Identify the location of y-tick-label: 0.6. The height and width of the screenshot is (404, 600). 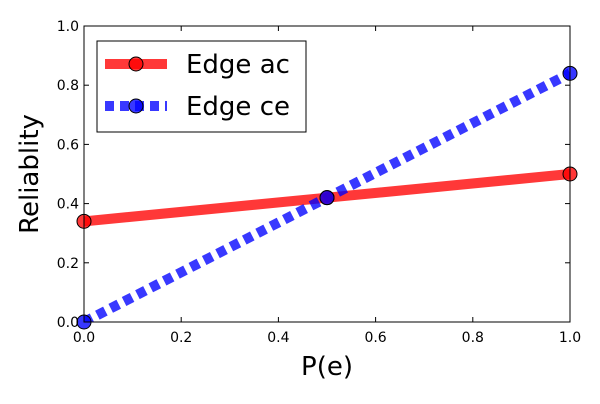
(68, 145).